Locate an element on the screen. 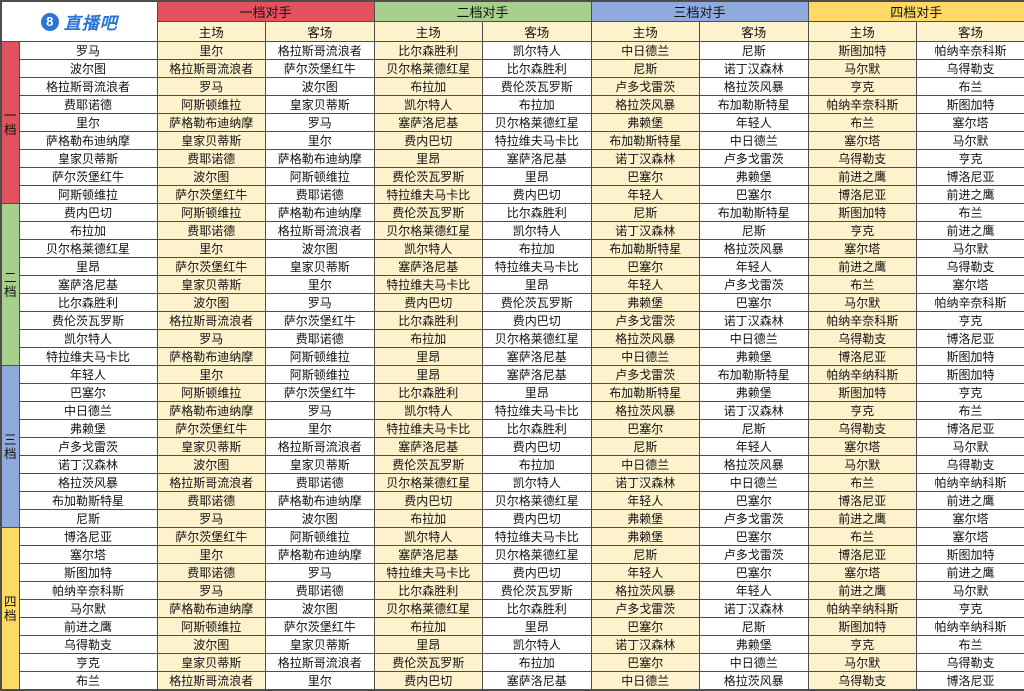  home-opponent-cell: 斯图加特 is located at coordinates (862, 392).